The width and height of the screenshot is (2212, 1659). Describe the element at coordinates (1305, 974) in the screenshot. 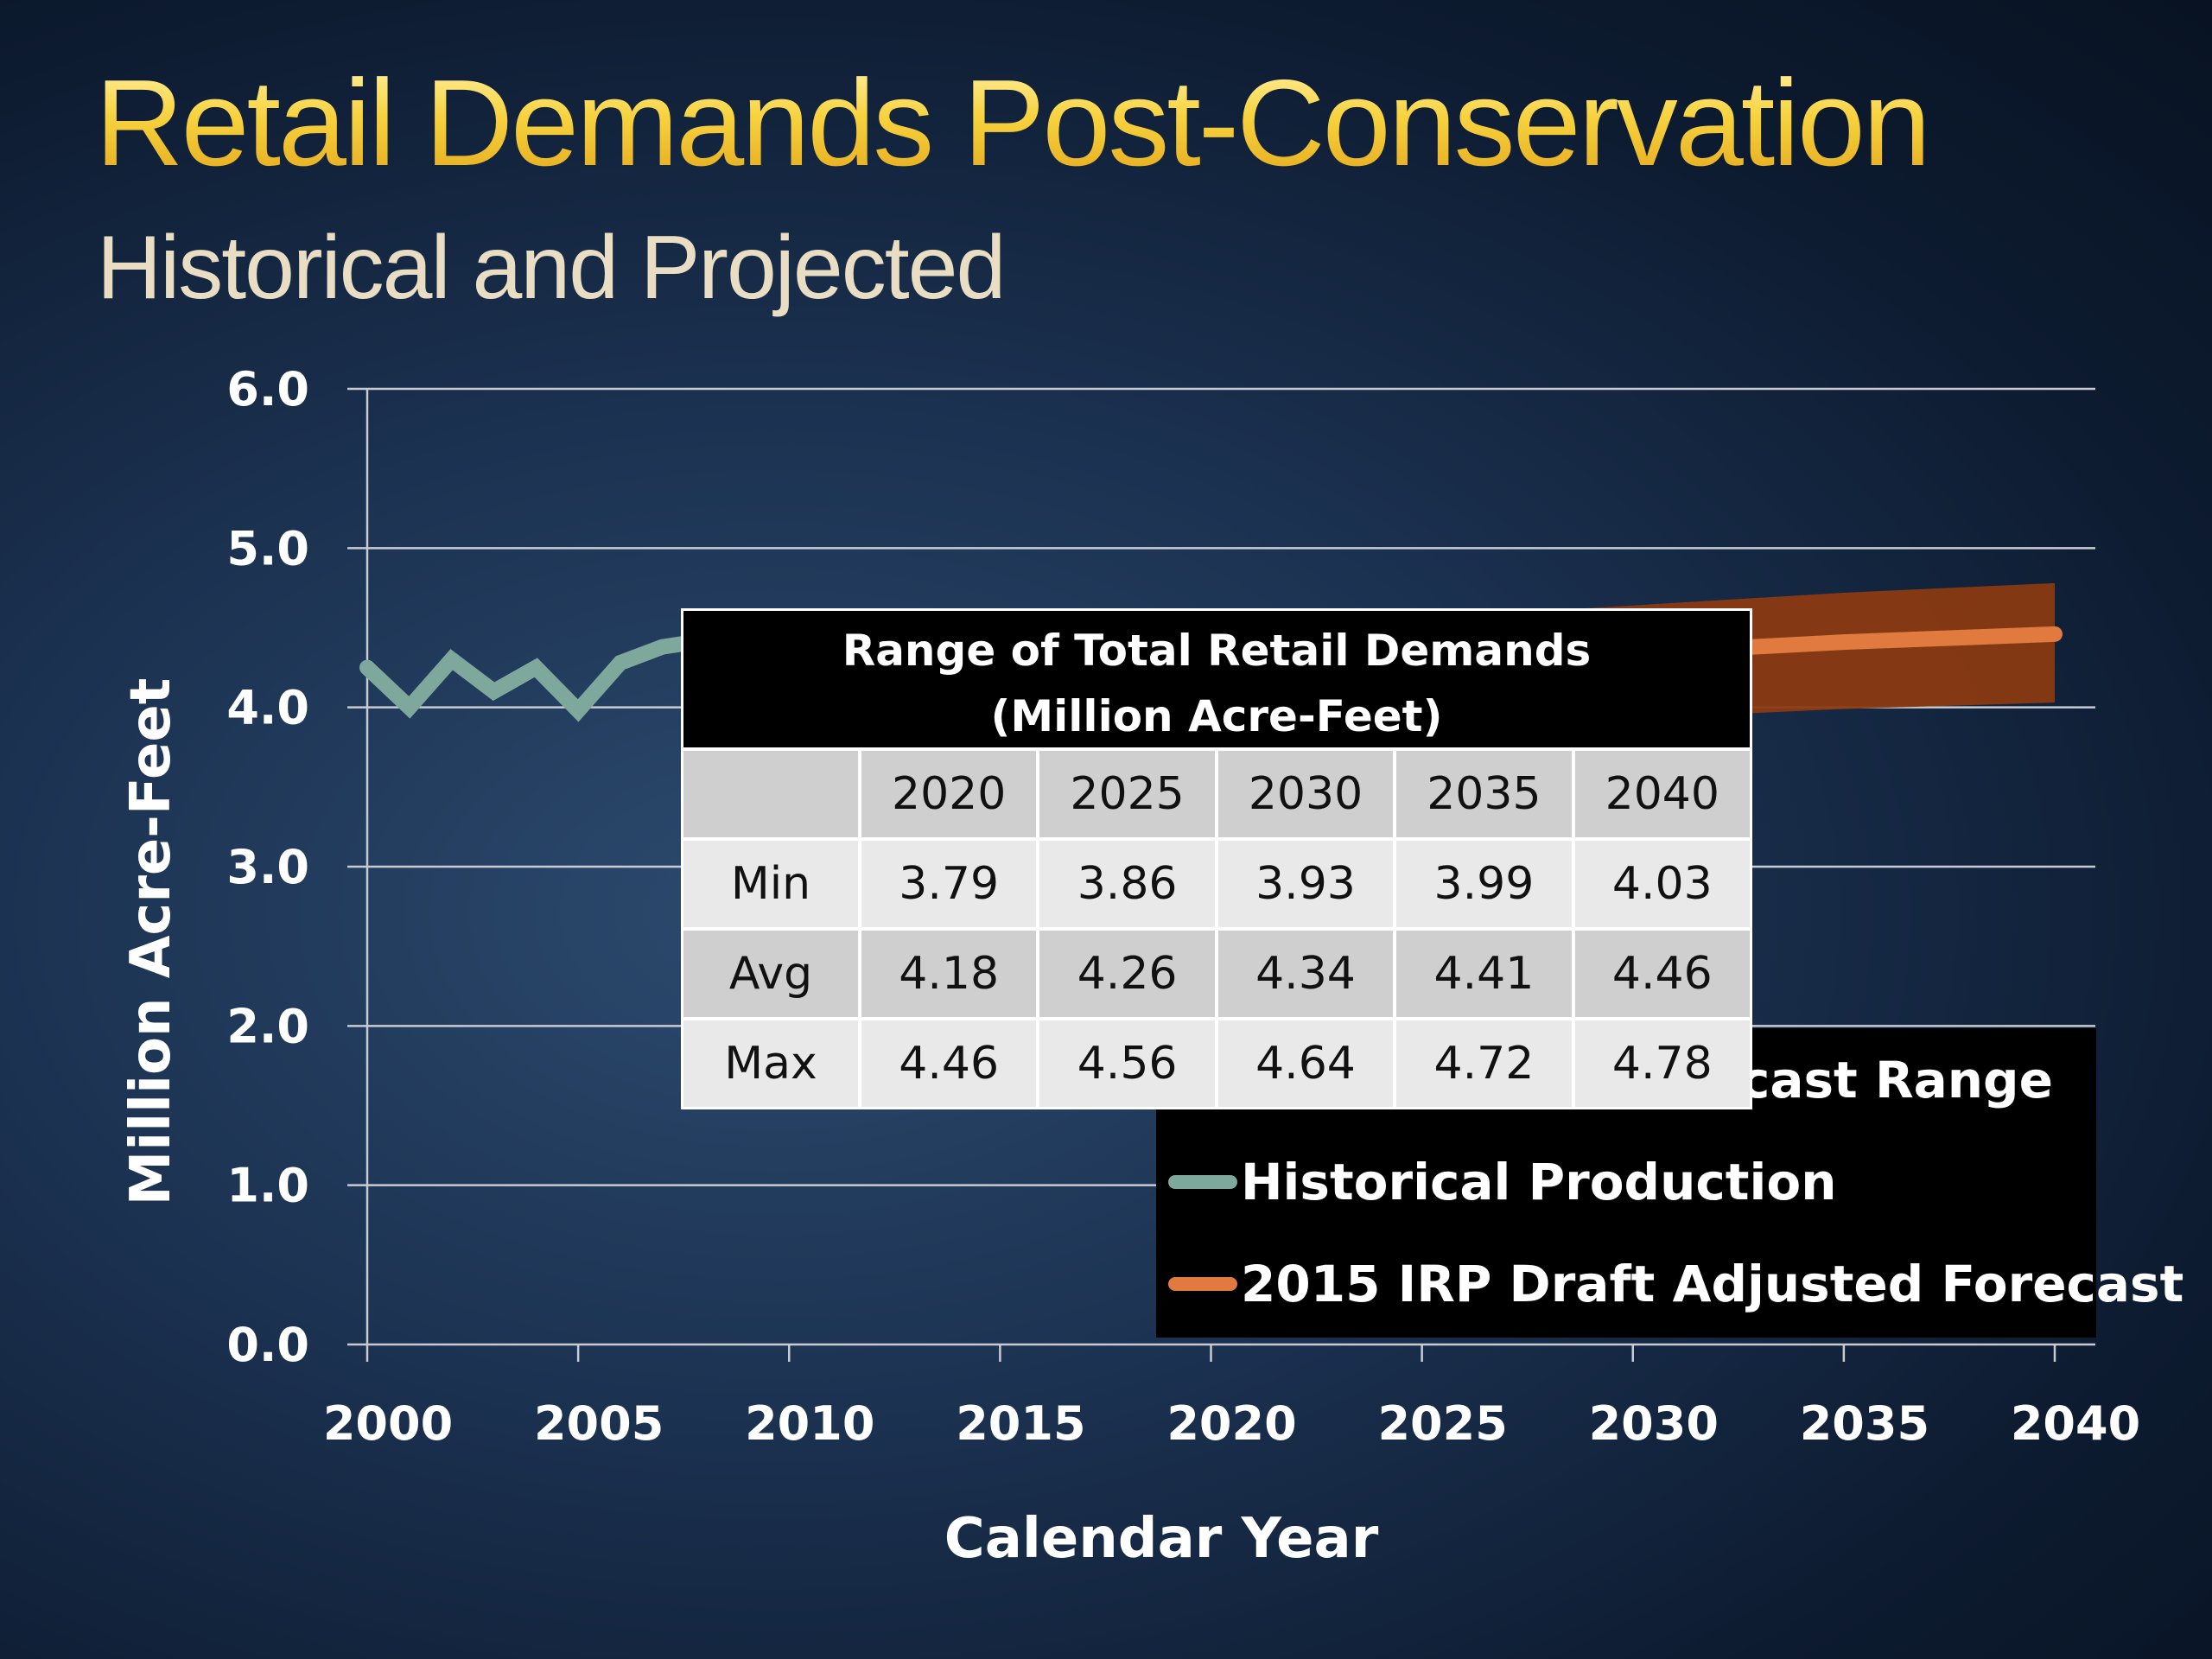

I see `table-cell: 4.34` at that location.